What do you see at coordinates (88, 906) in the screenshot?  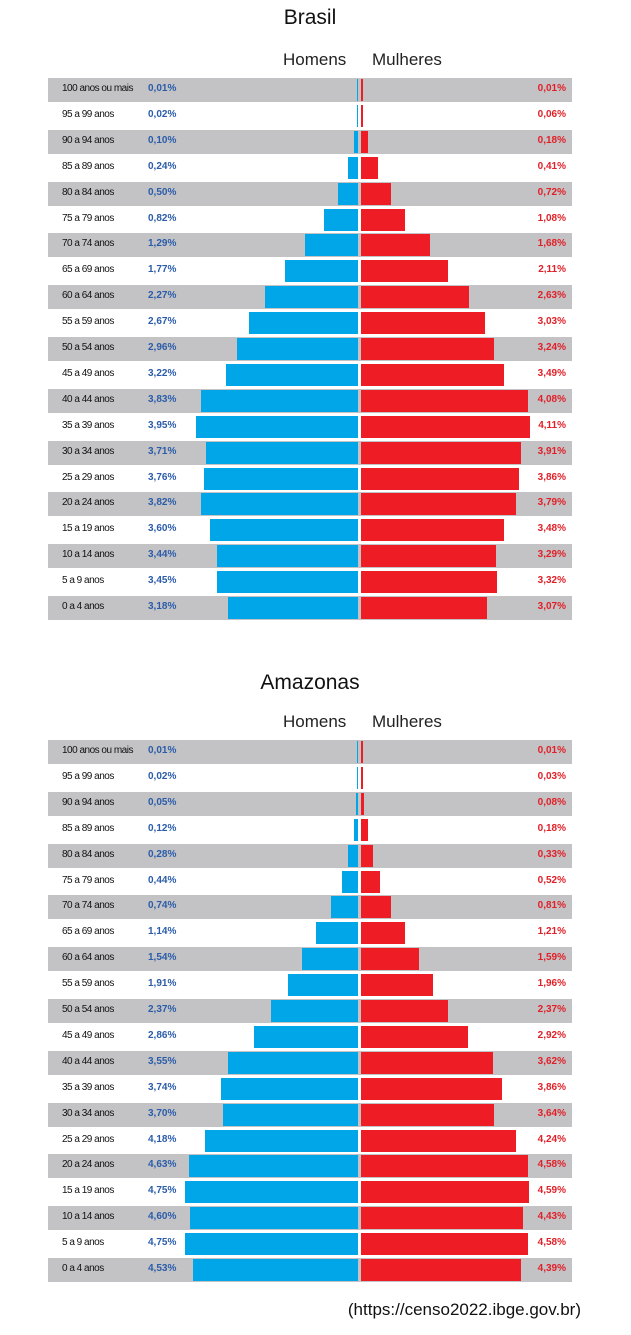 I see `age-label: 70 a 74 anos` at bounding box center [88, 906].